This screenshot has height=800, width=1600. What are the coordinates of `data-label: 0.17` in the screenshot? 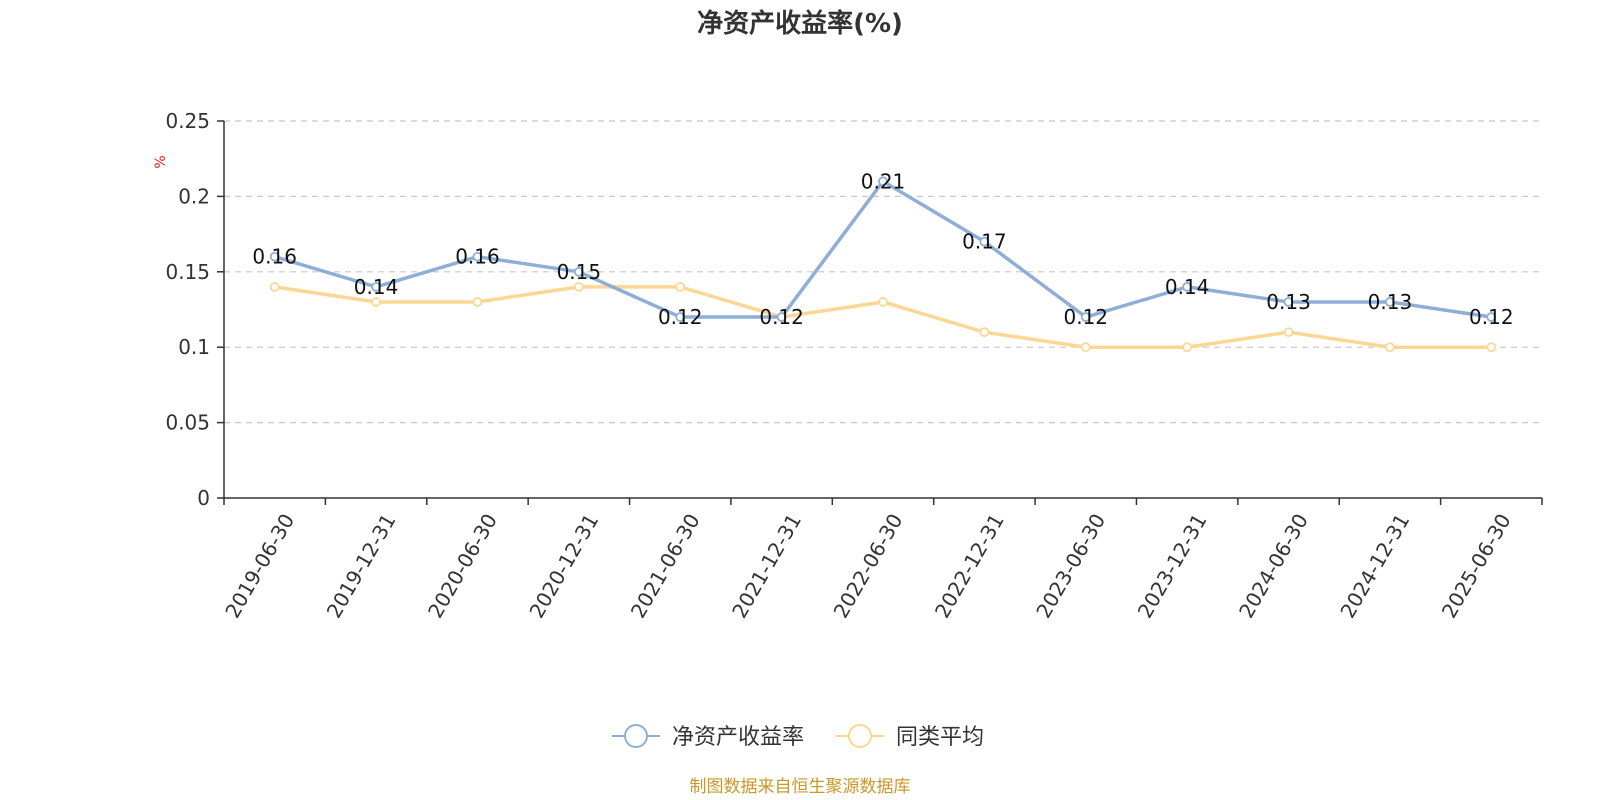 It's located at (984, 242).